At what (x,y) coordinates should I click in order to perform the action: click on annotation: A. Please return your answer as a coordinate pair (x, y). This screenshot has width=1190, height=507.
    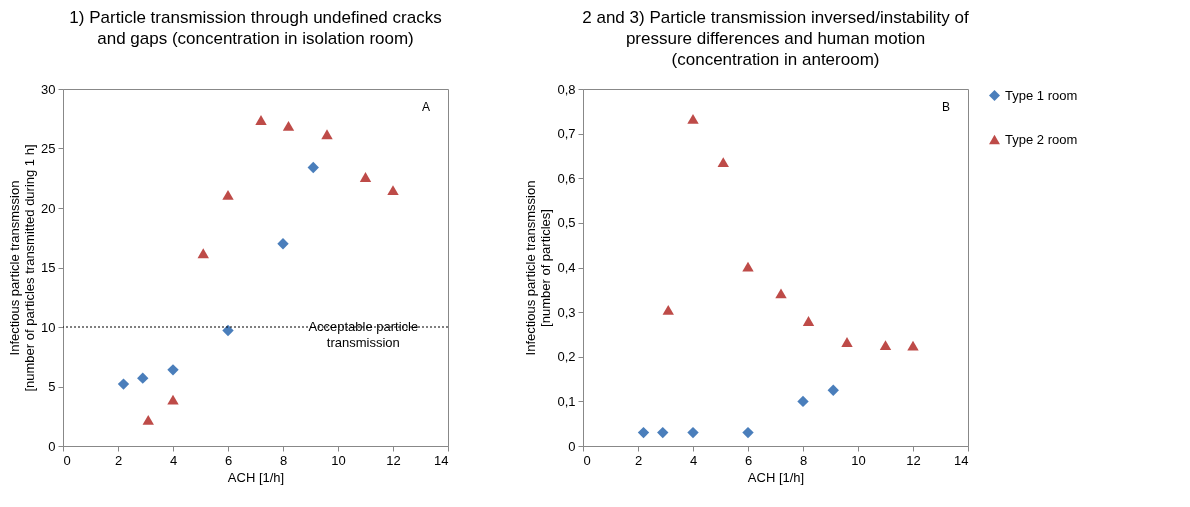
    Looking at the image, I should click on (426, 107).